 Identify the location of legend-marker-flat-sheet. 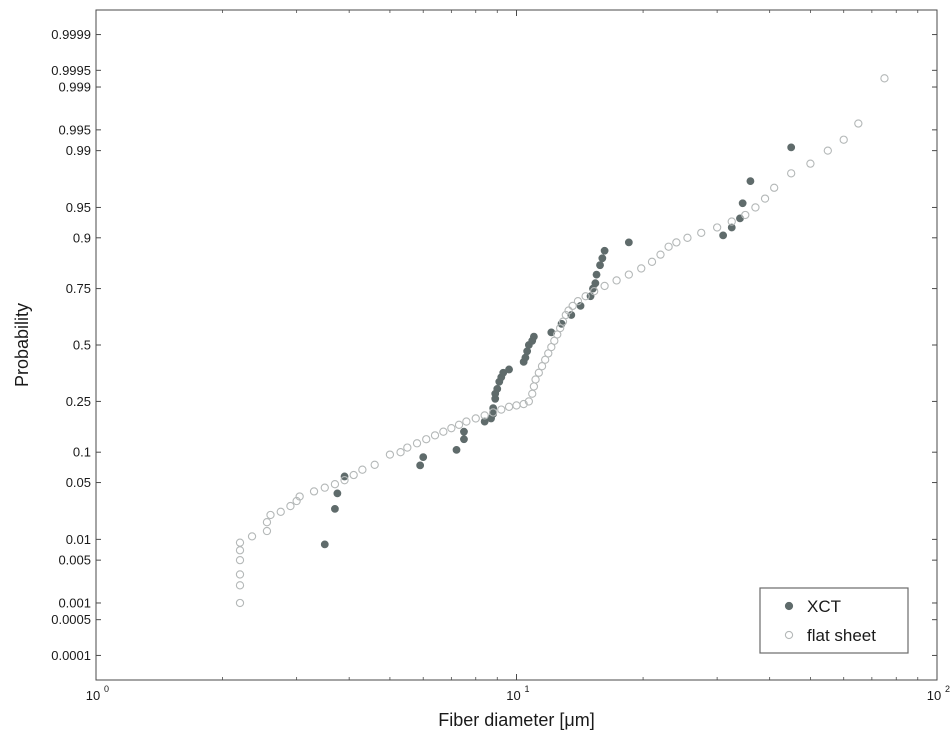
(789, 635).